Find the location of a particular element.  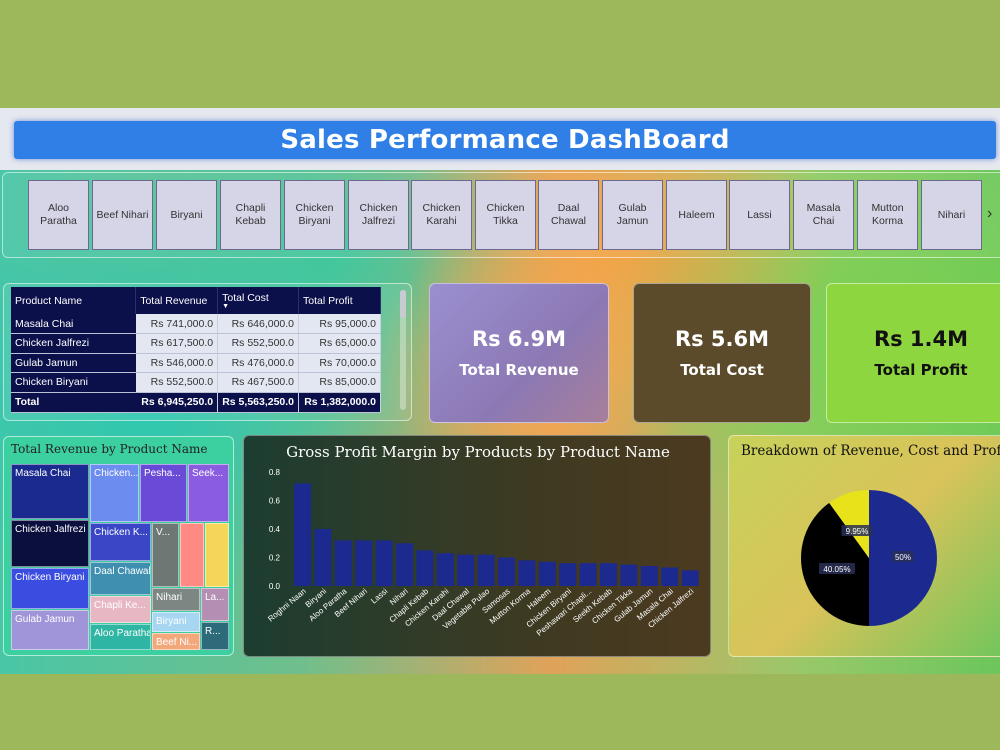

treemap-tile: Gulab Jamun is located at coordinates (50, 630).